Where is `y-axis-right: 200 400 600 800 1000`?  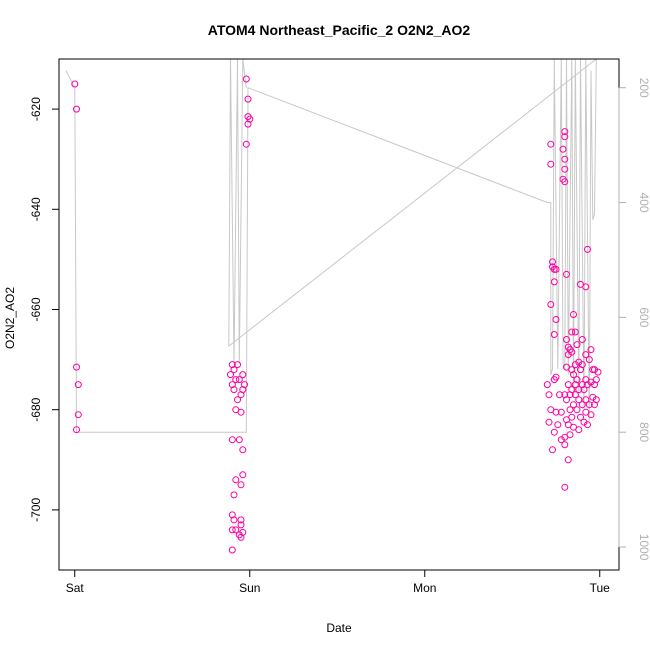 y-axis-right: 200 400 600 800 1000 is located at coordinates (634, 319).